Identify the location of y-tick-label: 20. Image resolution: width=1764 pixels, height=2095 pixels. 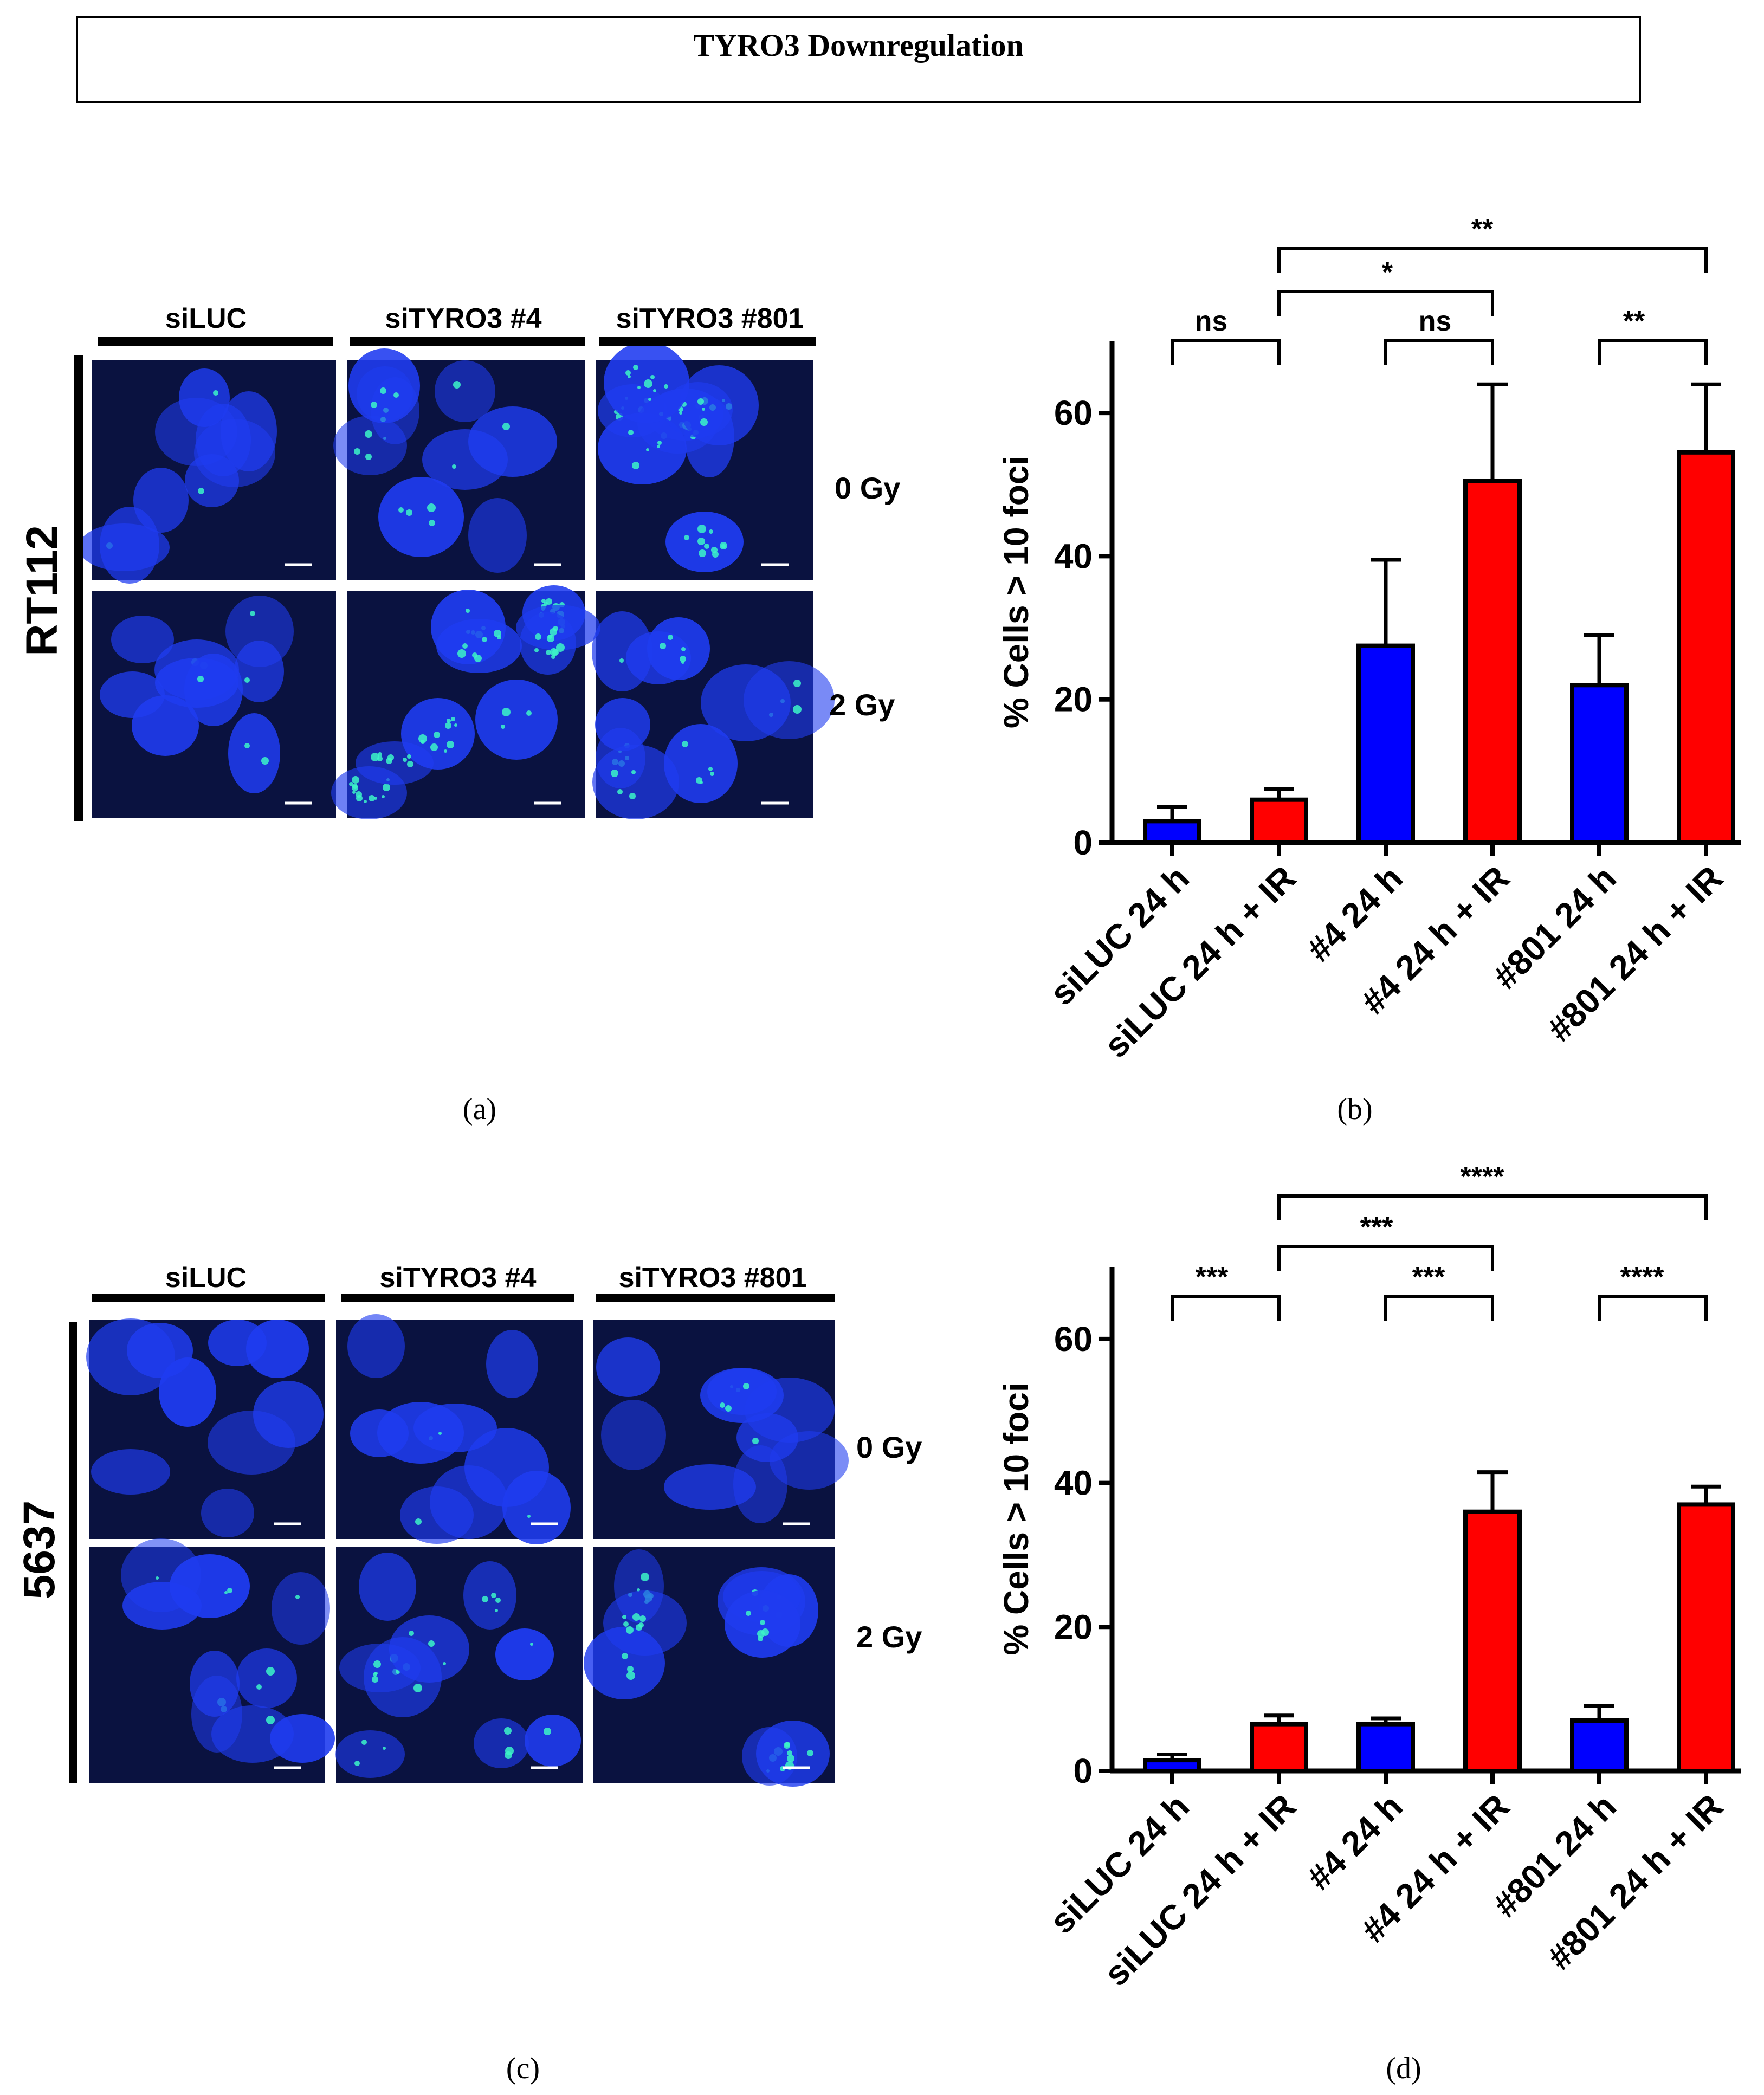
(1074, 699).